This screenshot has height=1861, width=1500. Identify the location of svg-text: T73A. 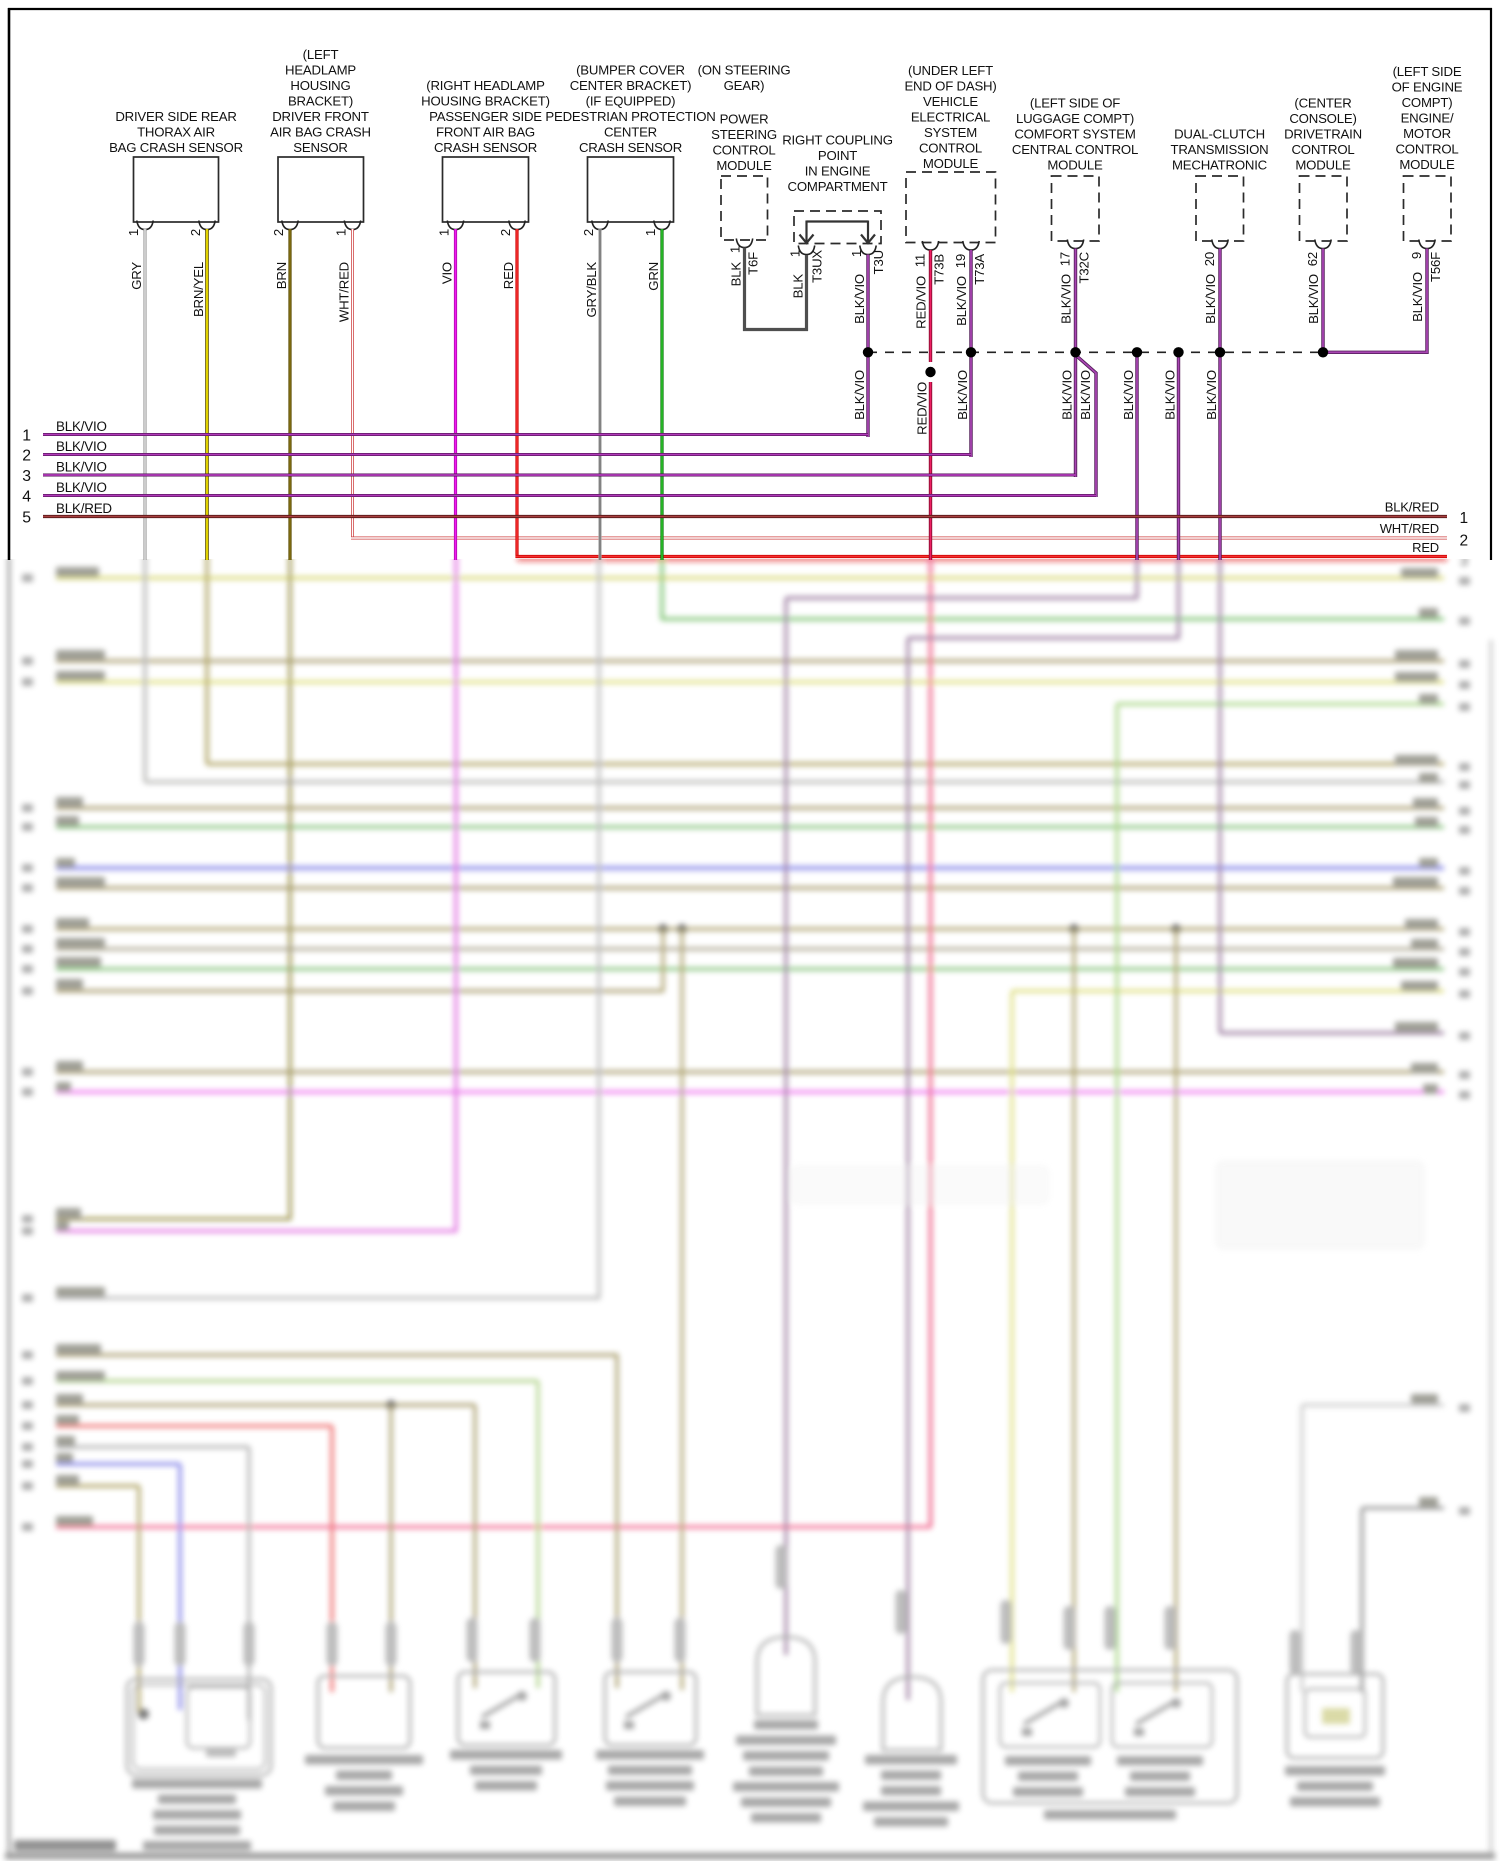
(979, 269).